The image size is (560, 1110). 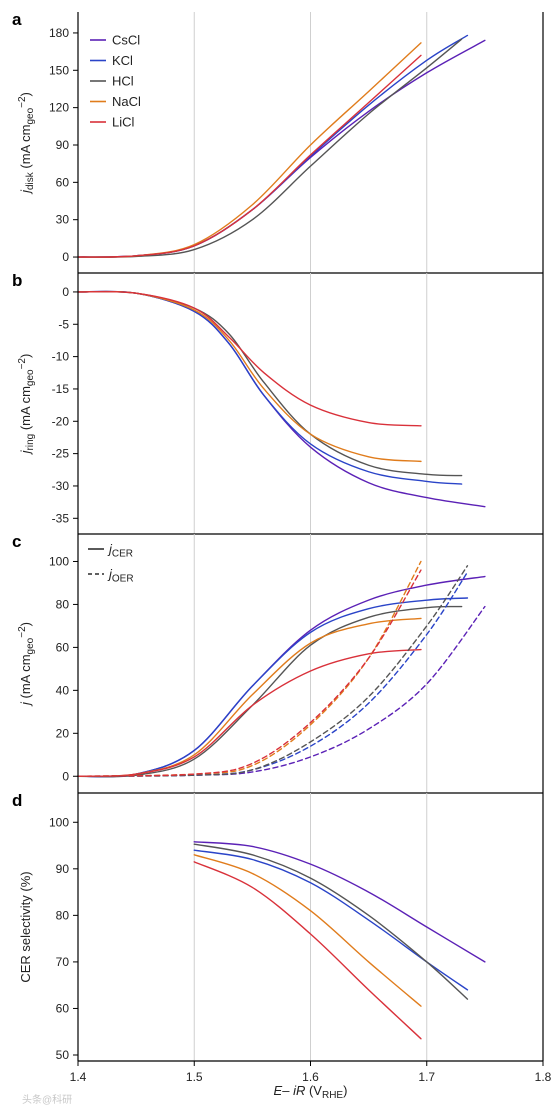 What do you see at coordinates (59, 108) in the screenshot?
I see `y-tick-label: 120` at bounding box center [59, 108].